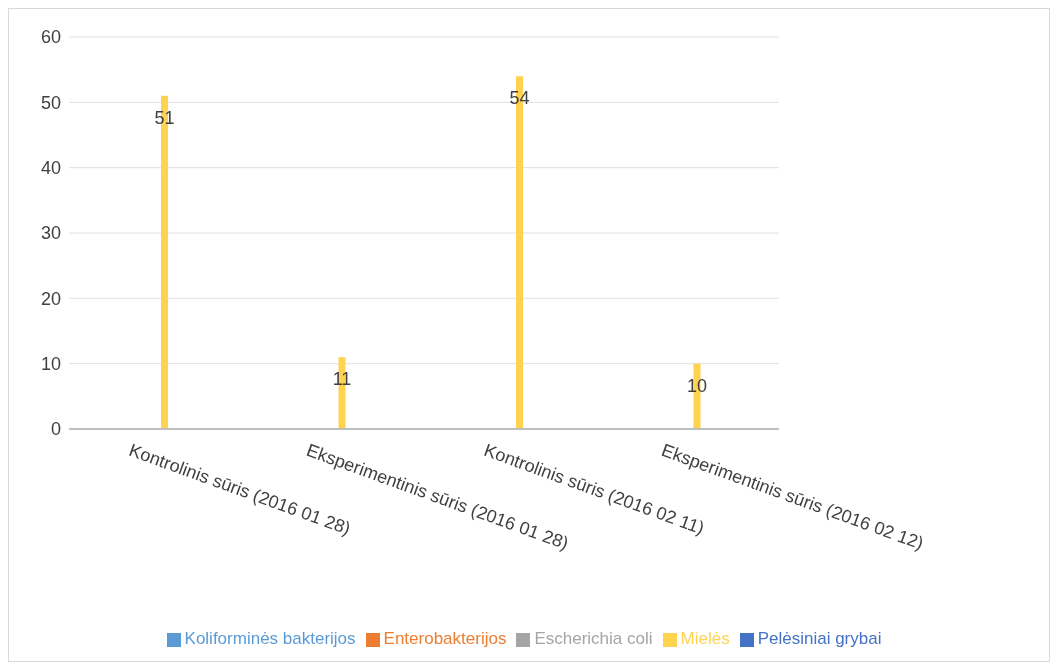 The height and width of the screenshot is (666, 1054). Describe the element at coordinates (270, 638) in the screenshot. I see `legend-label: Koliforminės bakterijos` at that location.